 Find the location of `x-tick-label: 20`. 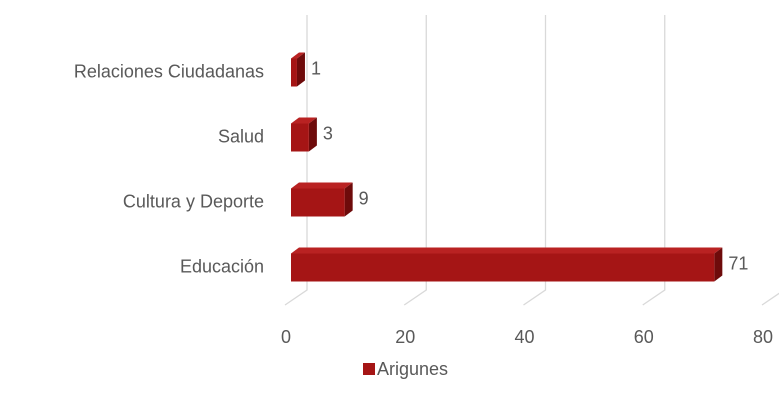

x-tick-label: 20 is located at coordinates (405, 337).